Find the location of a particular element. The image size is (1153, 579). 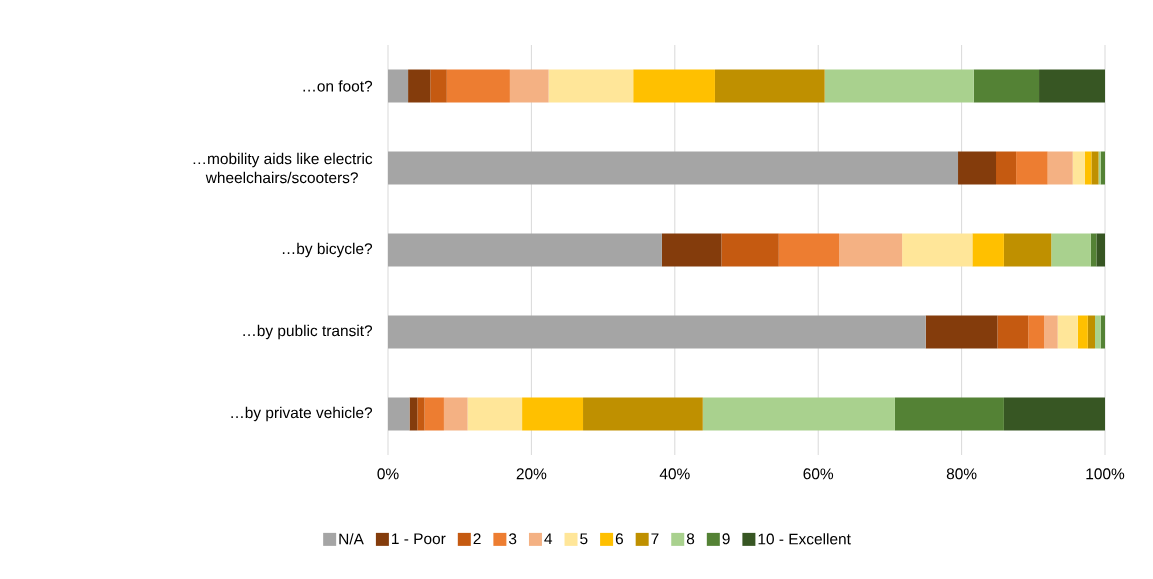

legend-label: 9 is located at coordinates (726, 539).